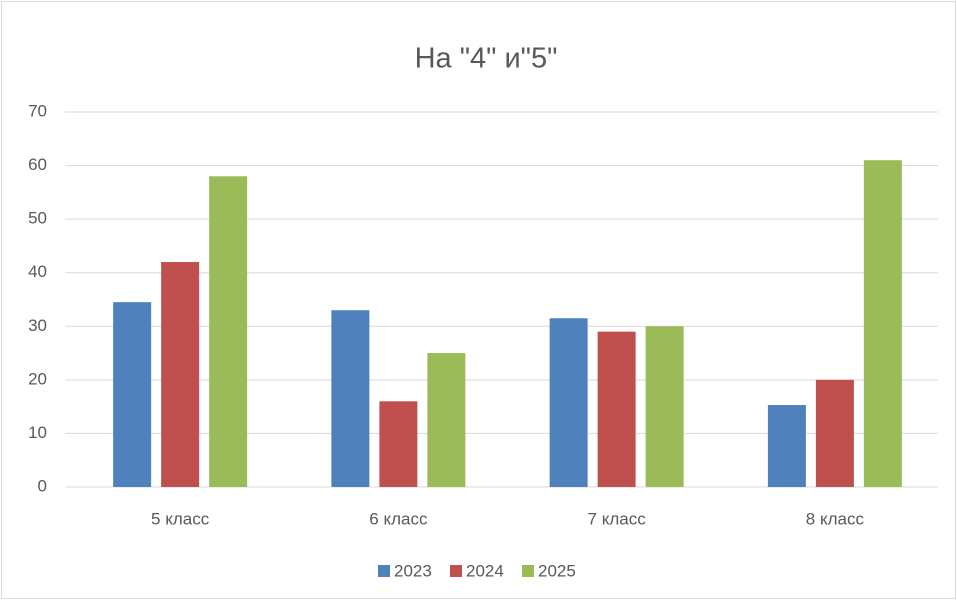 The width and height of the screenshot is (957, 600). Describe the element at coordinates (398, 518) in the screenshot. I see `x-tick-label: 6 класс` at that location.